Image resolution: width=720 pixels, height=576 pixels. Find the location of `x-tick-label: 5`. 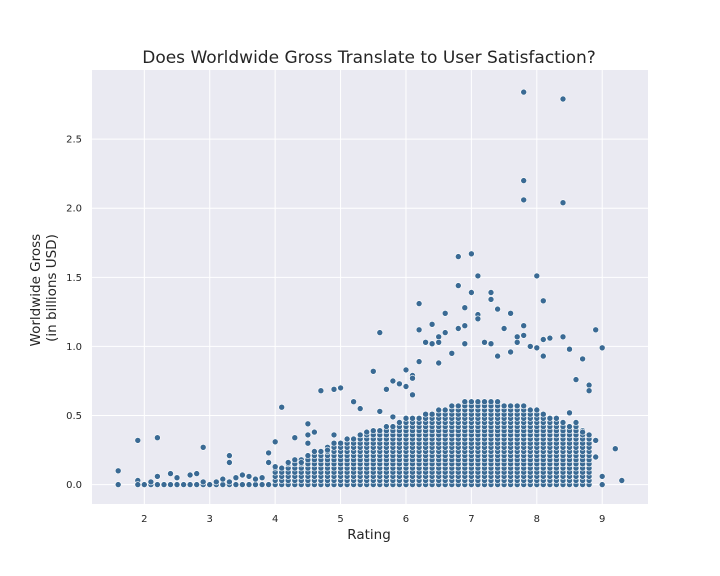

x-tick-label: 5 is located at coordinates (340, 519).